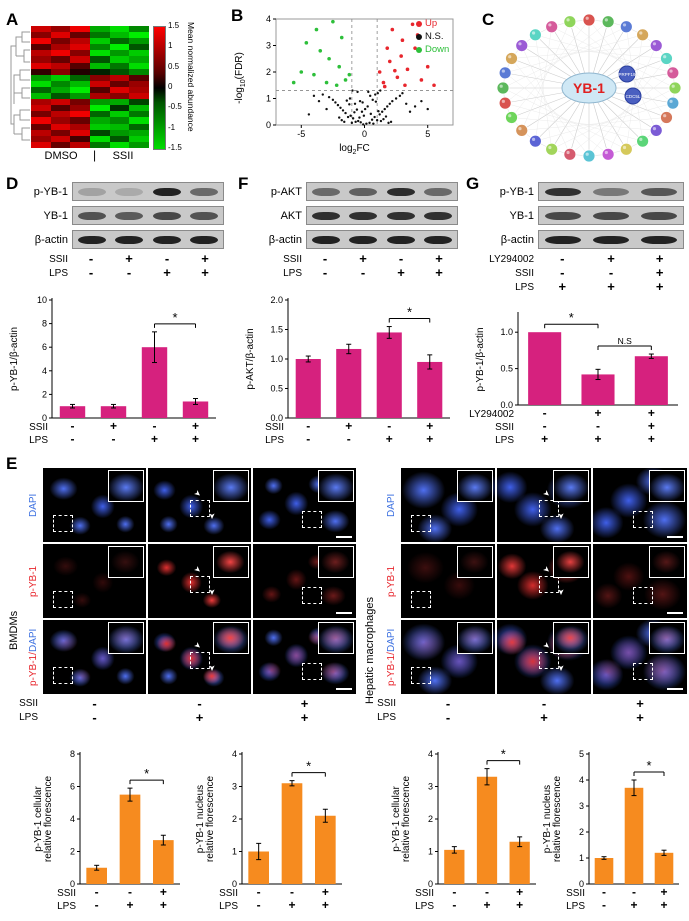  What do you see at coordinates (148, 215) in the screenshot?
I see `blot-strip` at bounding box center [148, 215].